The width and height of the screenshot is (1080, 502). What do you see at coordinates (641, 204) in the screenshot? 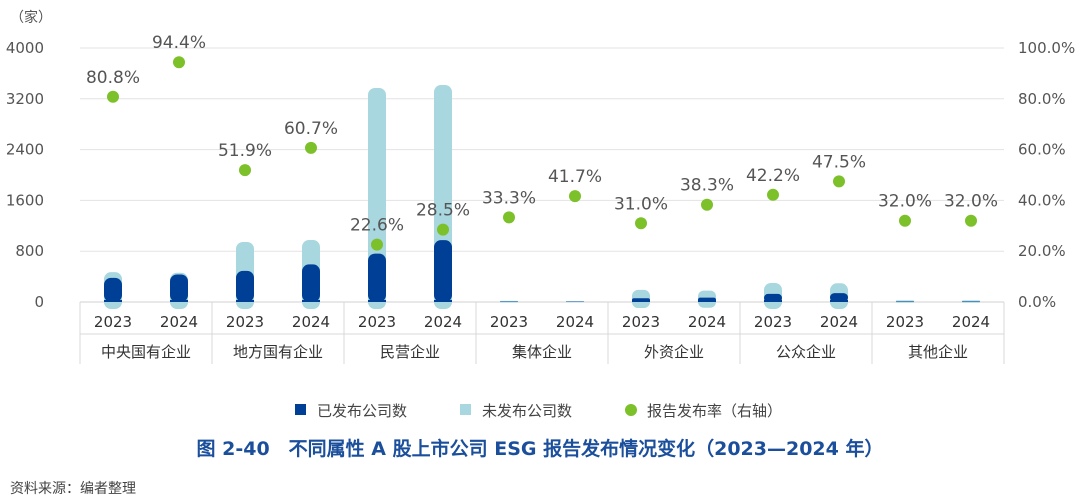
I see `rate-data-label: 31.0%` at bounding box center [641, 204].